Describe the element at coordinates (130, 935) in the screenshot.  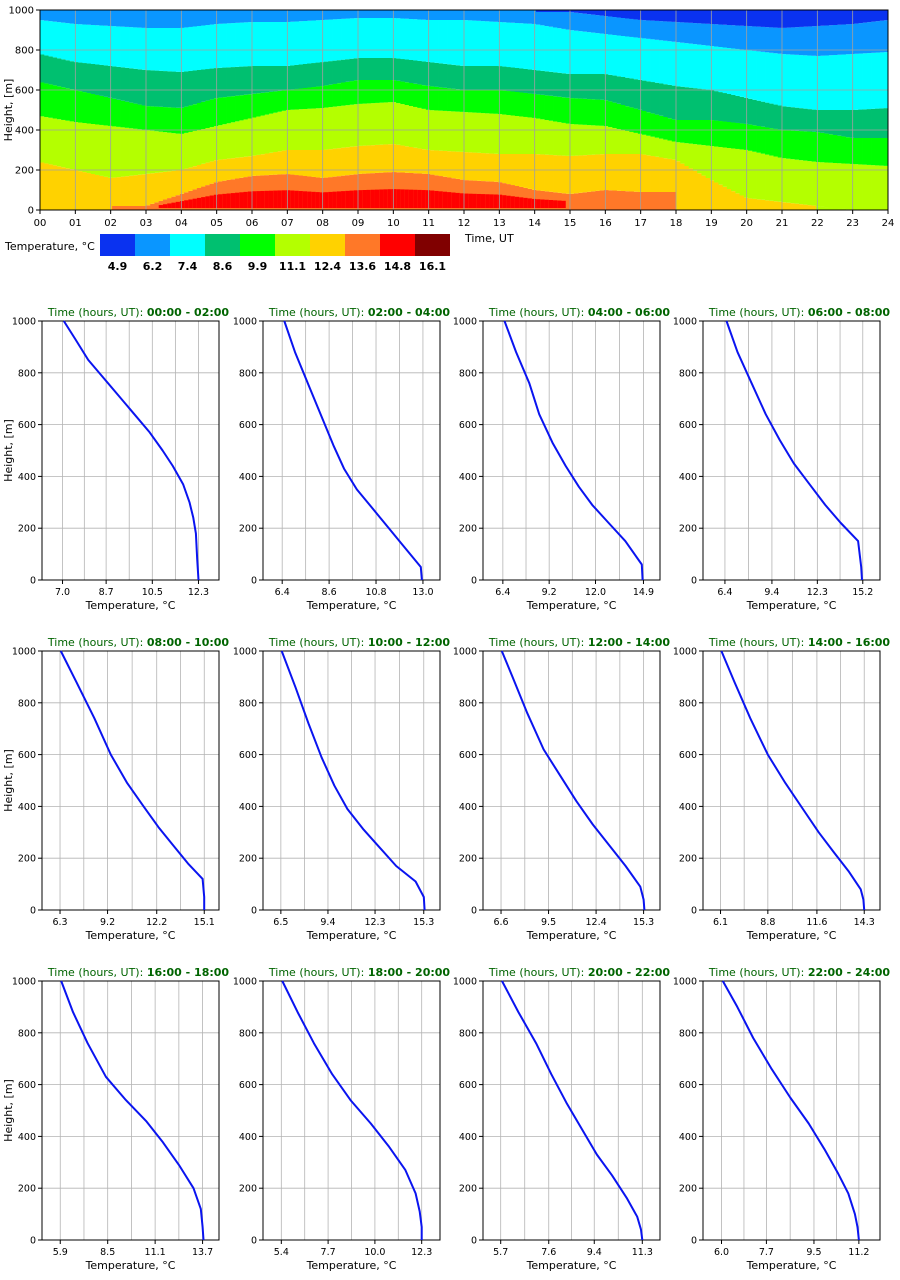
I see `profile-x-axis-label: Temperature, °C` at that location.